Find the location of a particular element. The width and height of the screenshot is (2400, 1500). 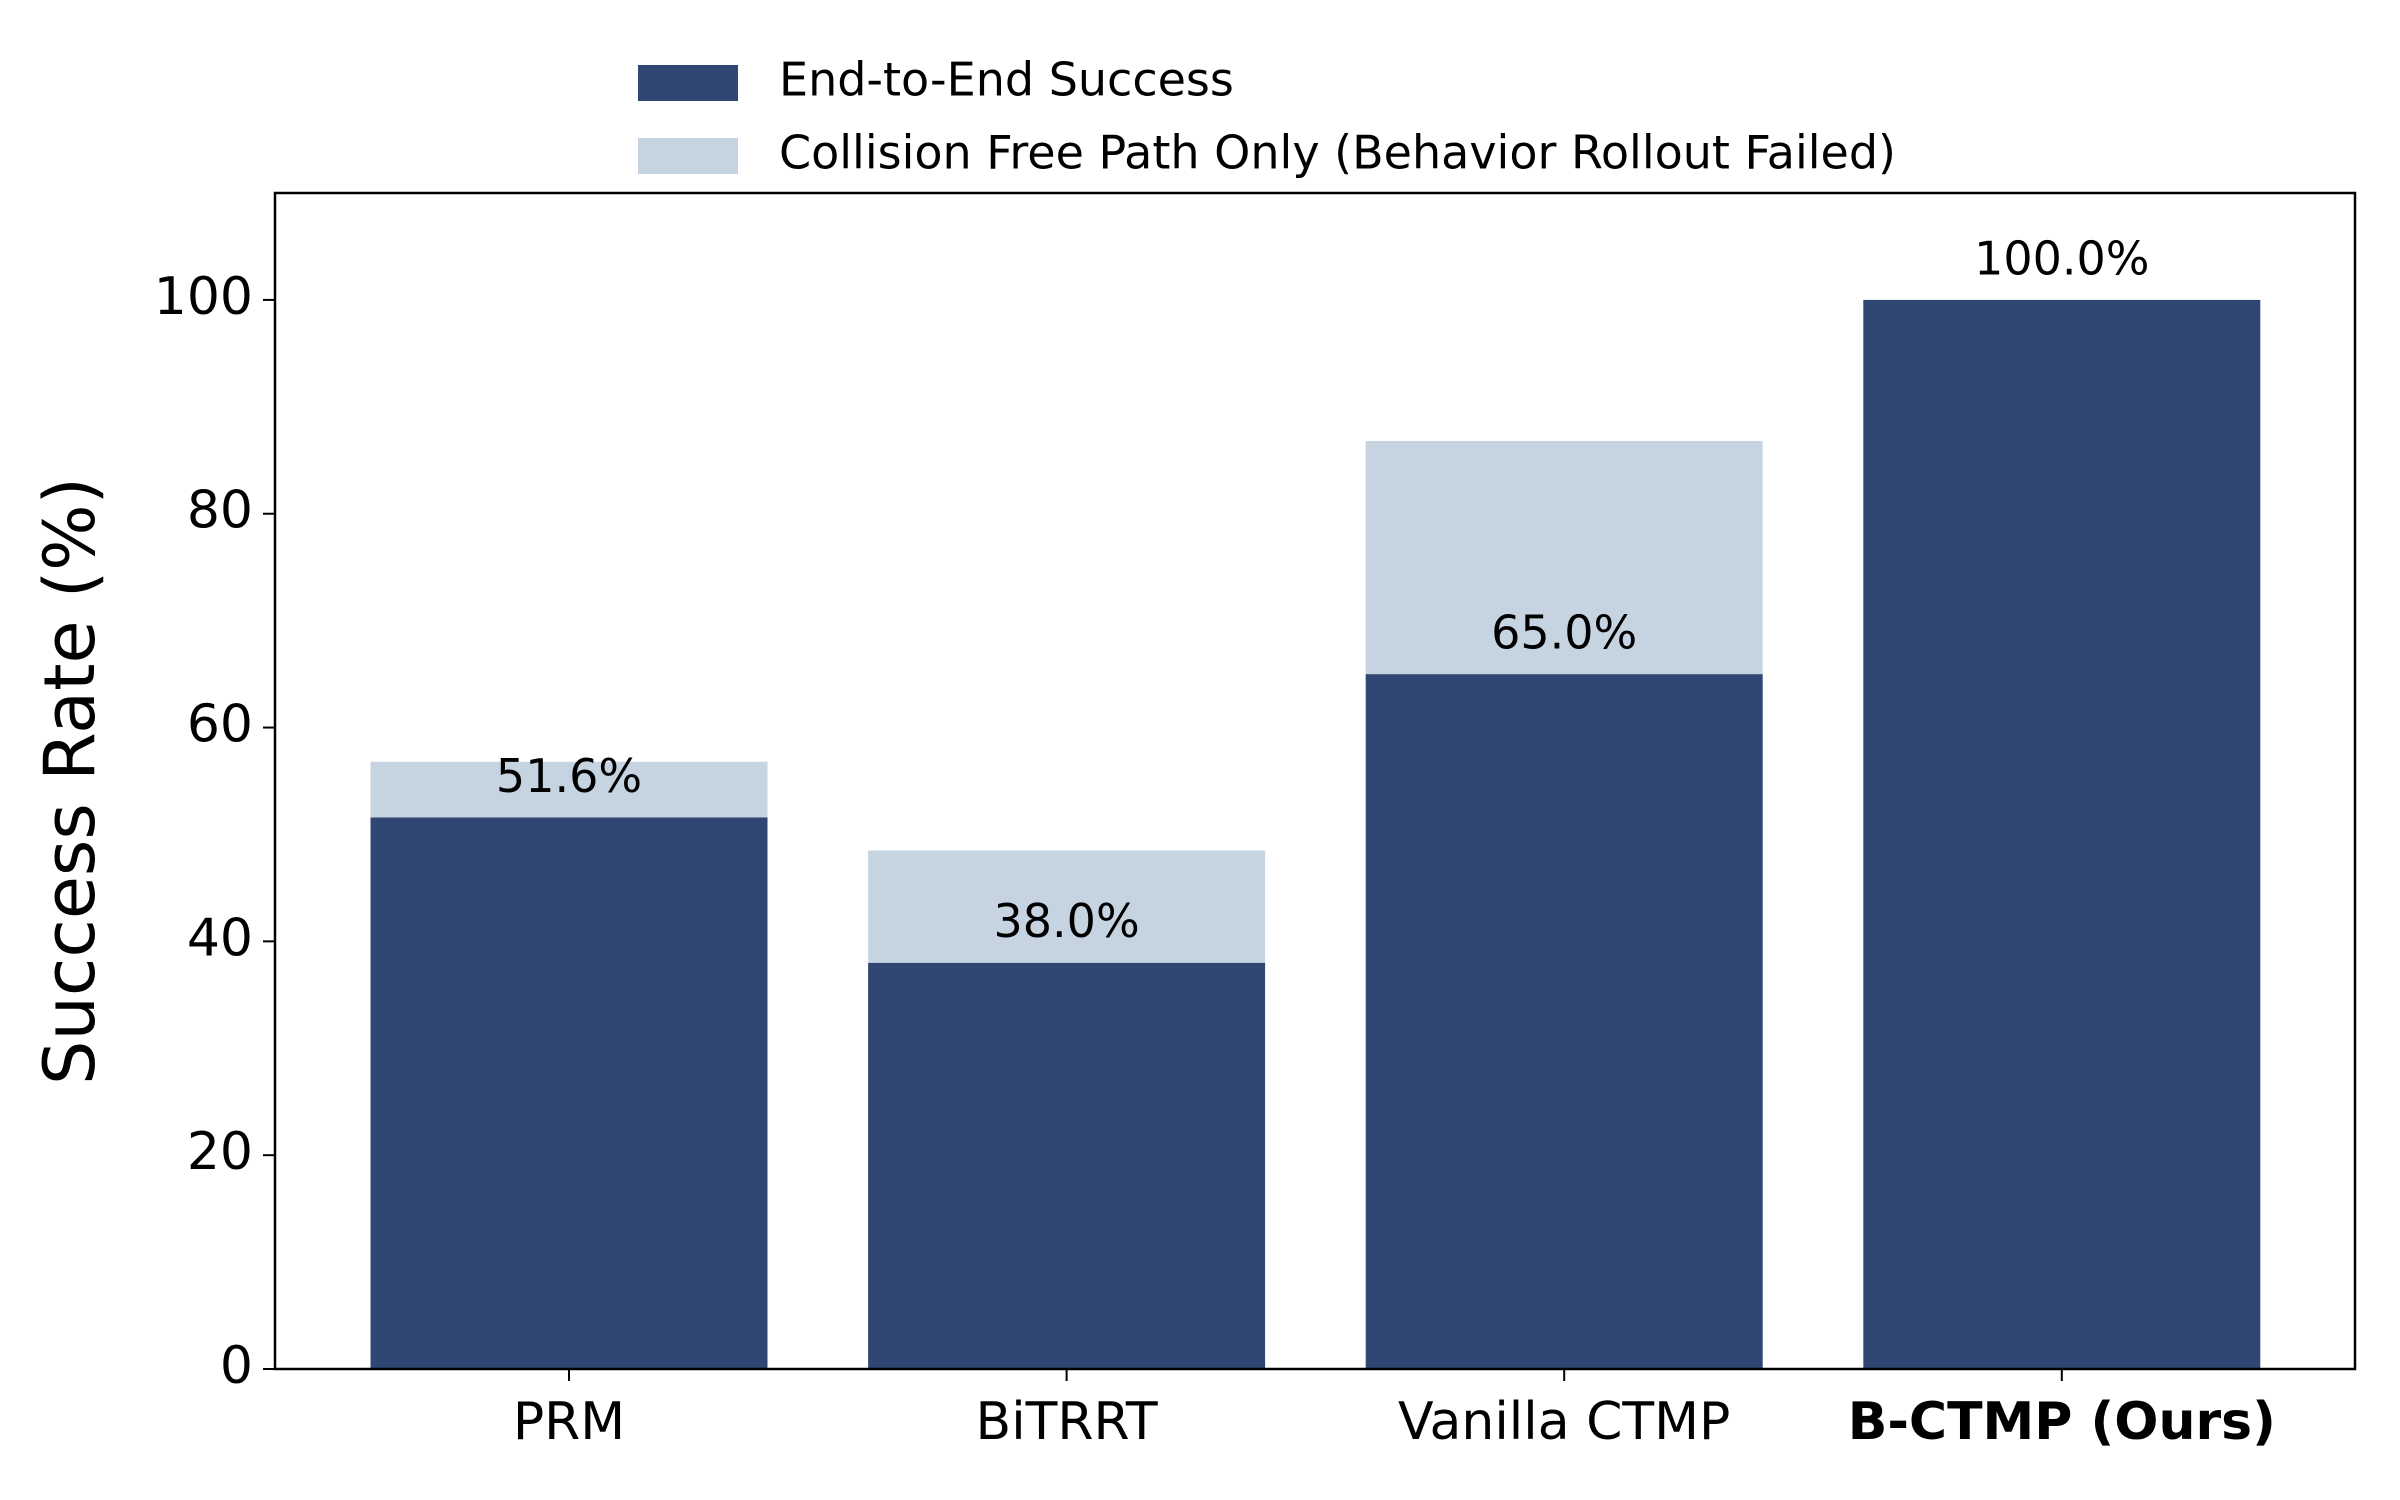

value-label: 100.0% is located at coordinates (2061, 258).